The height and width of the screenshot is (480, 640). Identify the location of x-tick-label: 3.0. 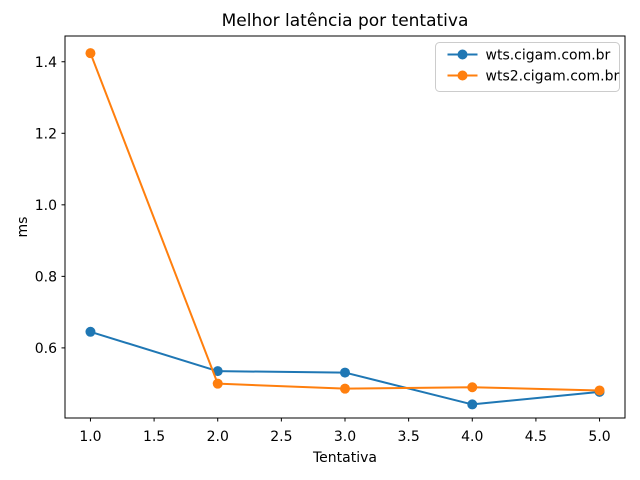
(345, 437).